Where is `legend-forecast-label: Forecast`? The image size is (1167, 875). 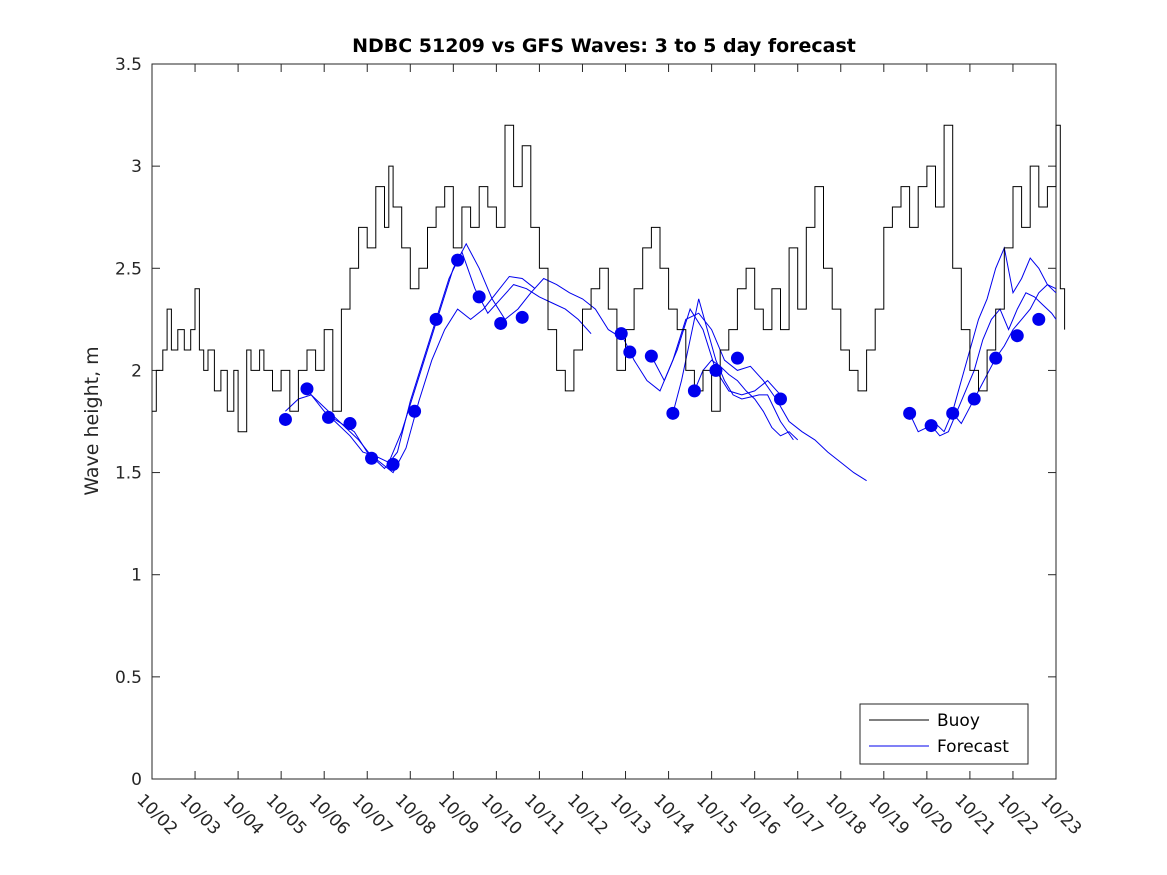 legend-forecast-label: Forecast is located at coordinates (973, 747).